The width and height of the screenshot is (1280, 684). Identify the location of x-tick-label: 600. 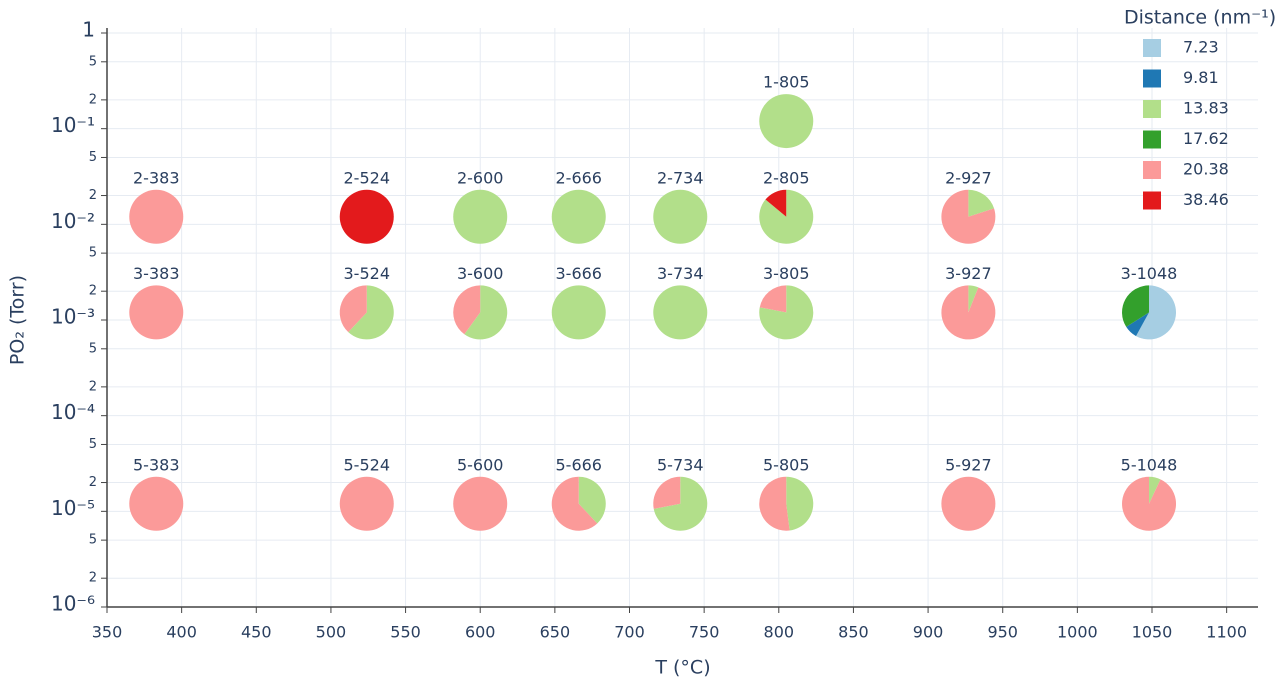
(480, 632).